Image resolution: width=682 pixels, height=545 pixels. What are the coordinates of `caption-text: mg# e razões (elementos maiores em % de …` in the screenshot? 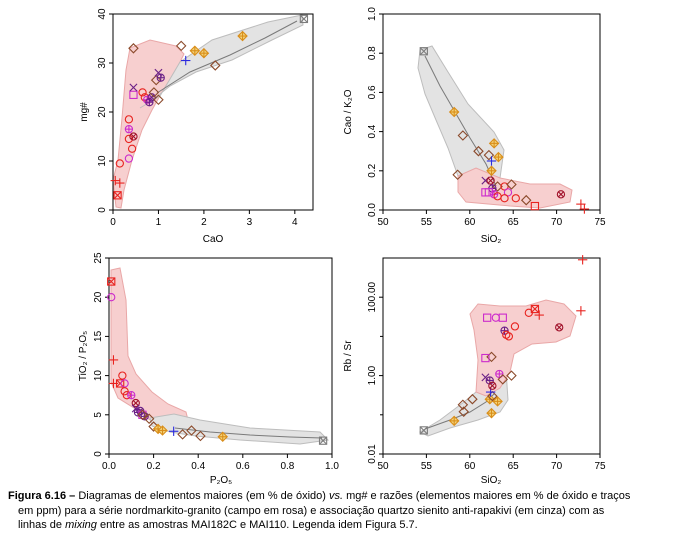 It's located at (487, 496).